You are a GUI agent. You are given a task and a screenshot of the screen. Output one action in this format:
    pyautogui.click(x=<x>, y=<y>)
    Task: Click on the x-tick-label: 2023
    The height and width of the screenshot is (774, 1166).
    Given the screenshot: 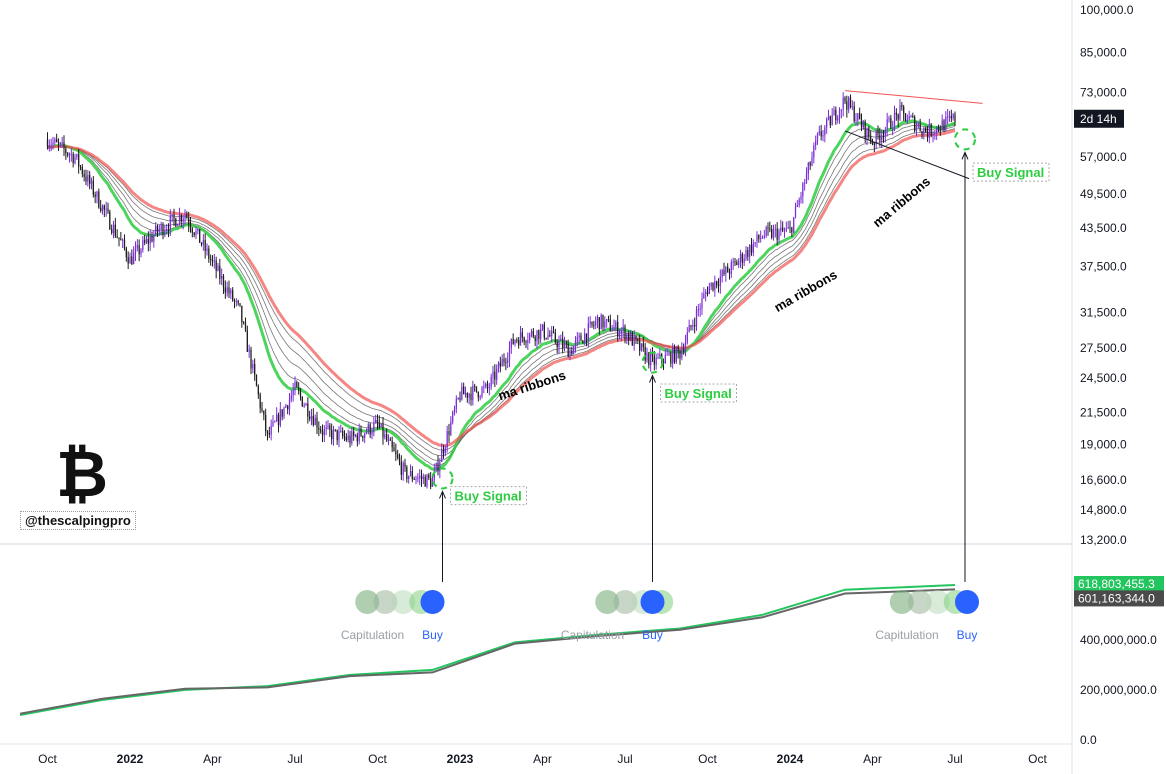 What is the action you would take?
    pyautogui.click(x=460, y=759)
    